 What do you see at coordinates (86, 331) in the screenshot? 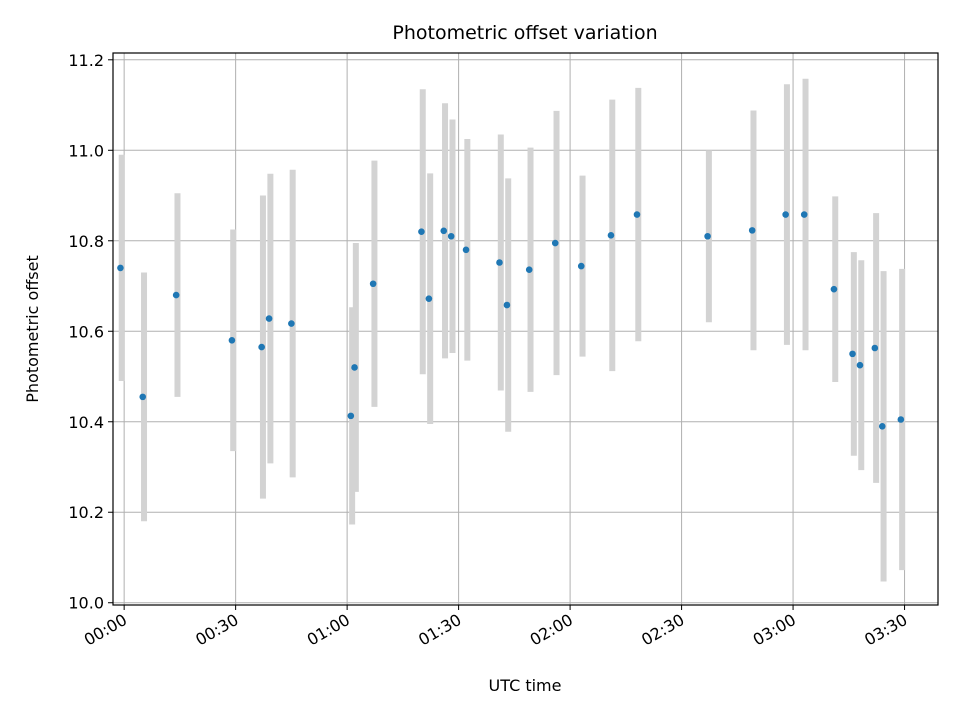
I see `y-tick-label: 10.6` at bounding box center [86, 331].